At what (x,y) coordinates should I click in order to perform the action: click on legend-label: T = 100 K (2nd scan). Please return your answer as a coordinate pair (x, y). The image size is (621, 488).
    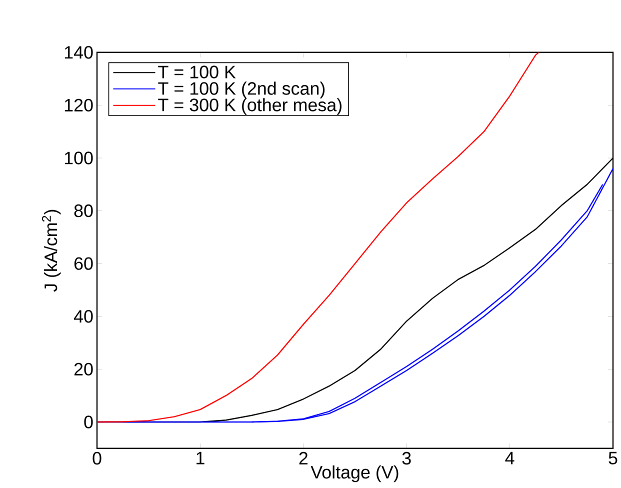
    Looking at the image, I should click on (241, 90).